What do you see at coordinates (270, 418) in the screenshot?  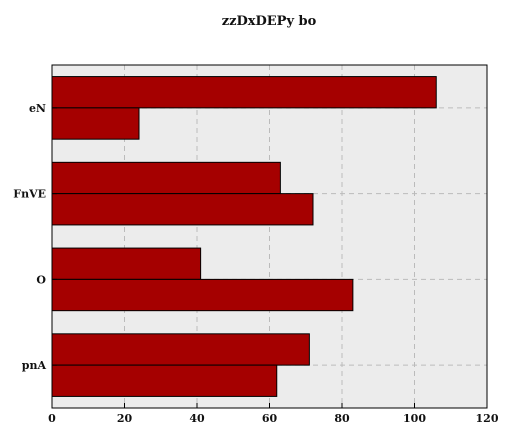 I see `x-tick-label: 60` at bounding box center [270, 418].